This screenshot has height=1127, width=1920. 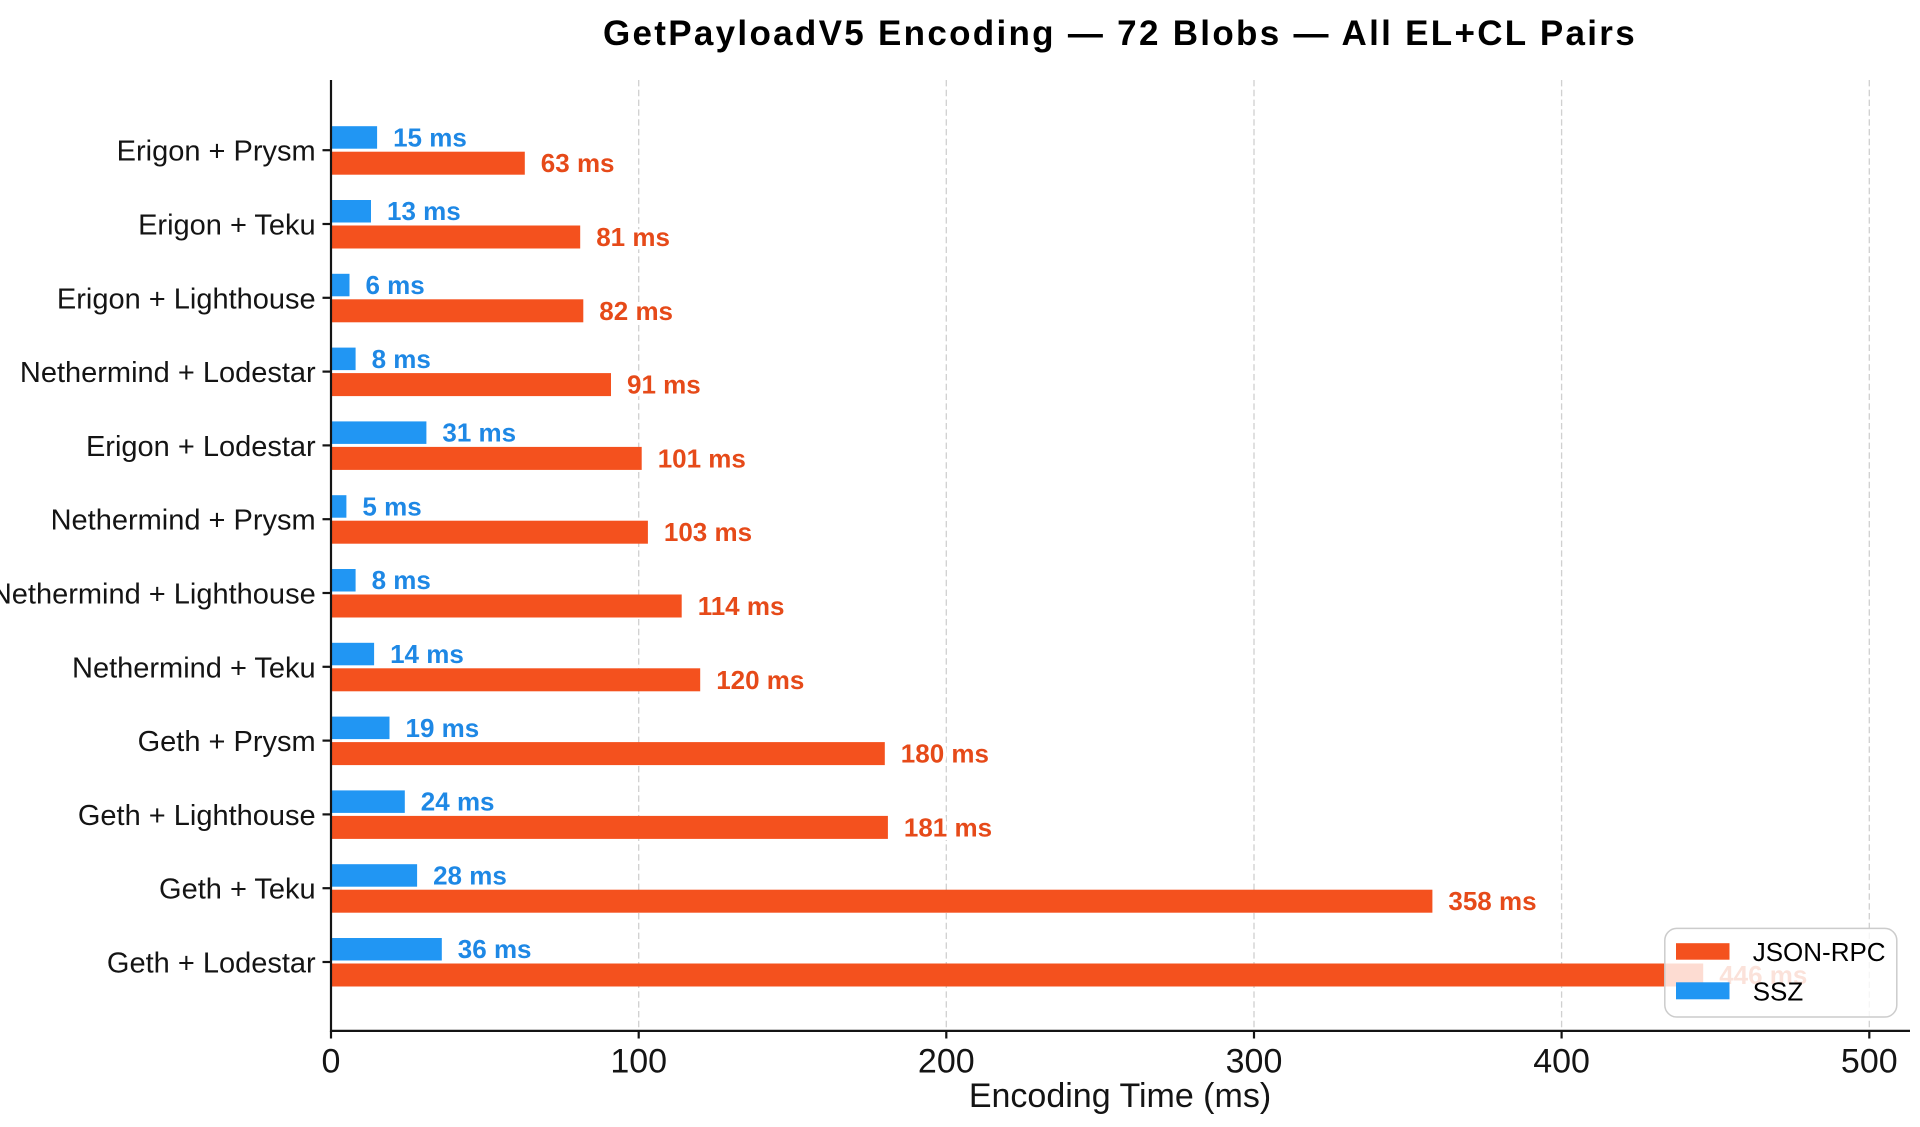 What do you see at coordinates (1869, 1062) in the screenshot?
I see `svg-text: 500` at bounding box center [1869, 1062].